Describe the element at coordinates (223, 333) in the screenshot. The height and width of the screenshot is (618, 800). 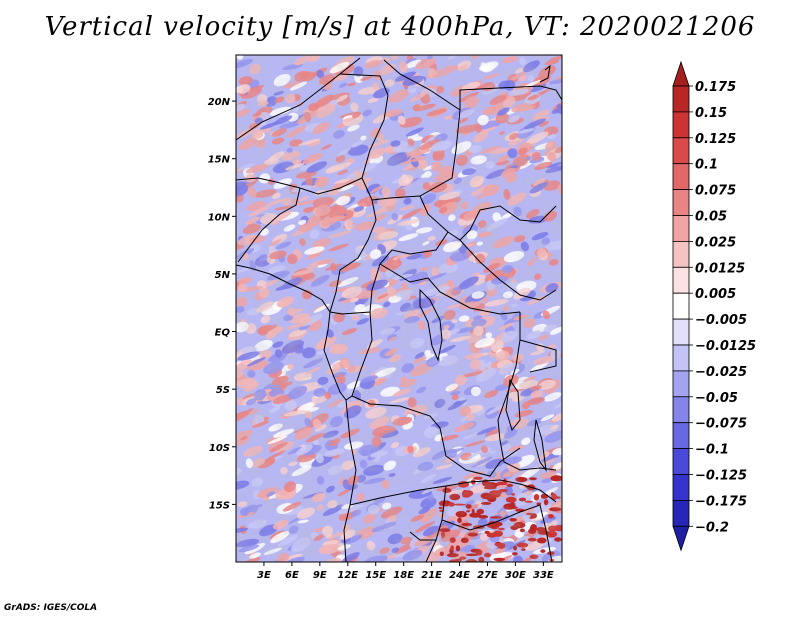
I see `y-tick-label: EQ` at that location.